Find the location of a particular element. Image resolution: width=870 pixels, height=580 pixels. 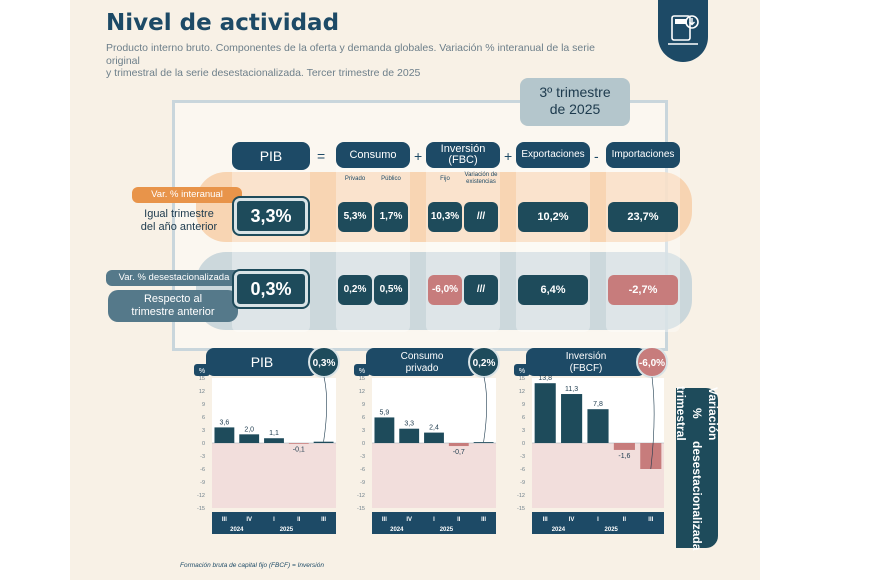

plus-operator-2: + is located at coordinates (508, 156).